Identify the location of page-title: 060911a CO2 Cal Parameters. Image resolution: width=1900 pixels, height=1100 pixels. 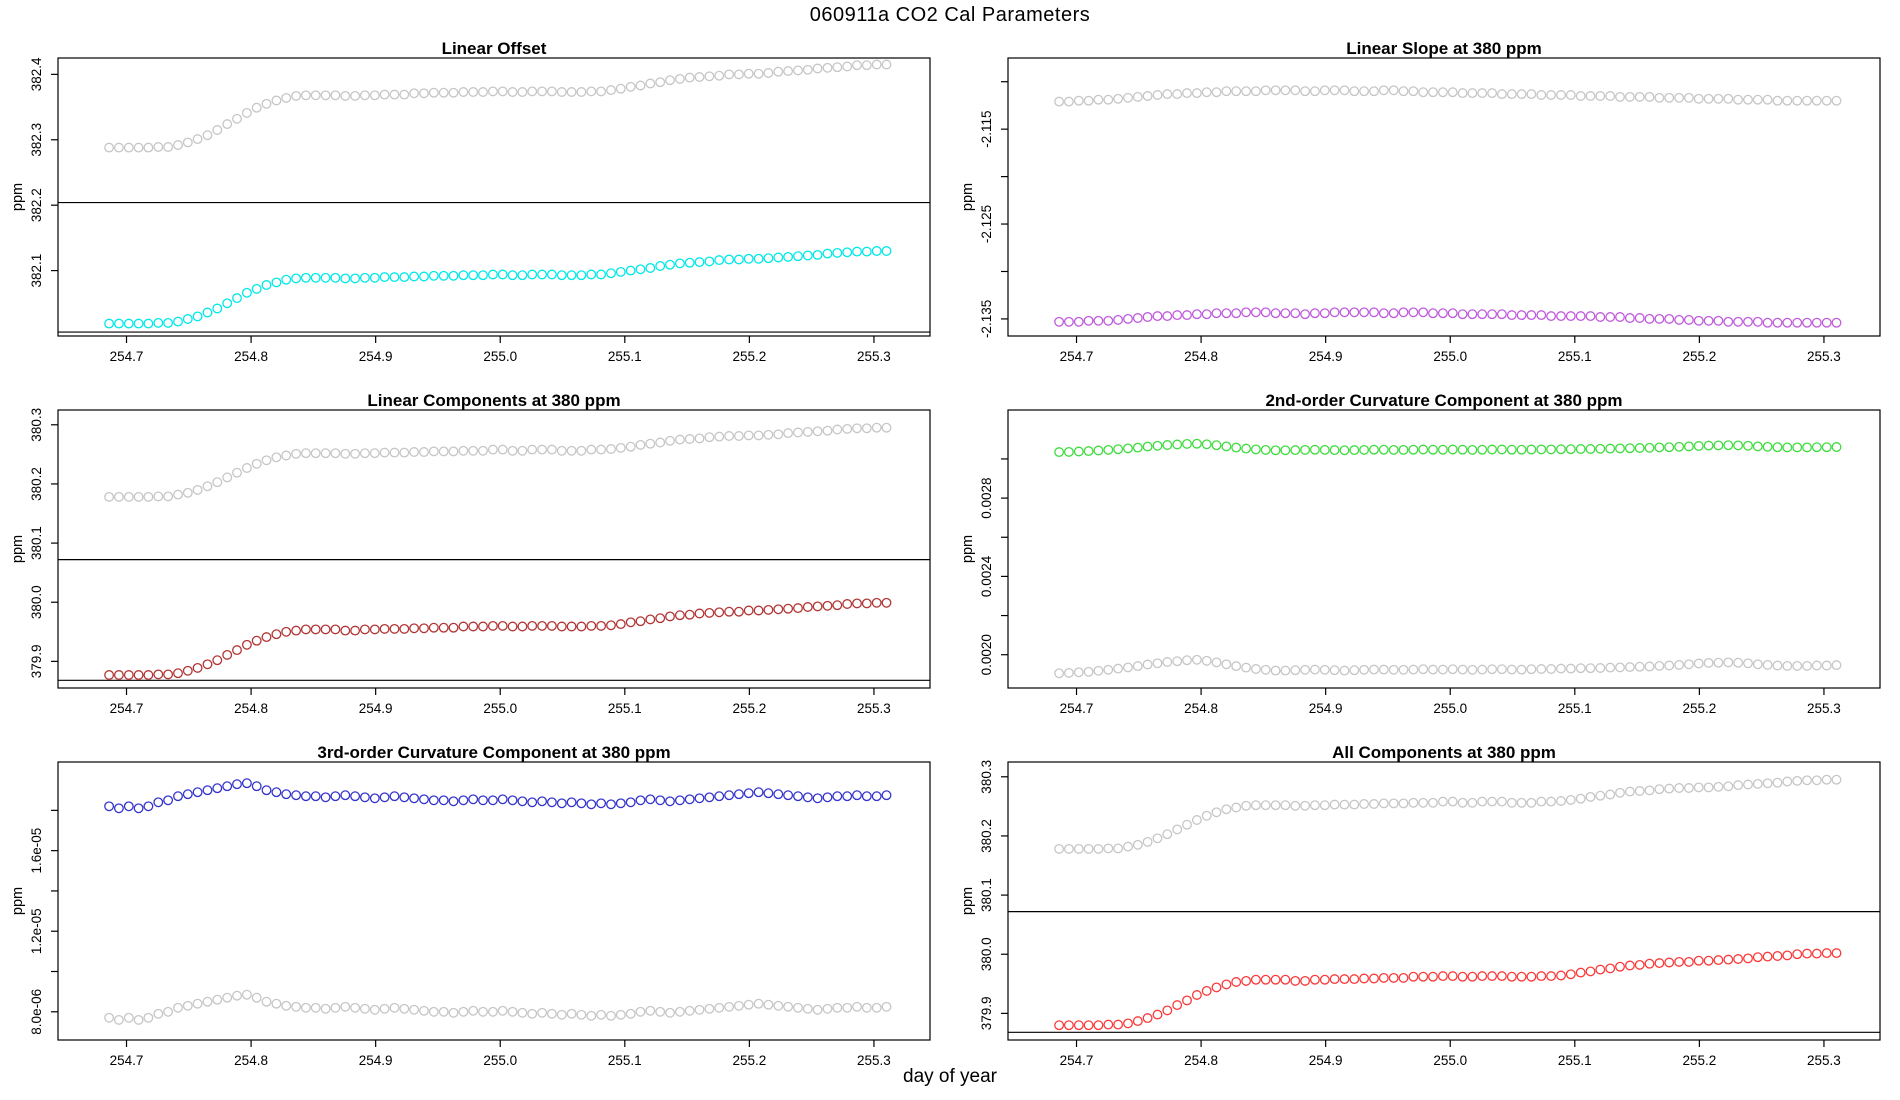
(950, 15).